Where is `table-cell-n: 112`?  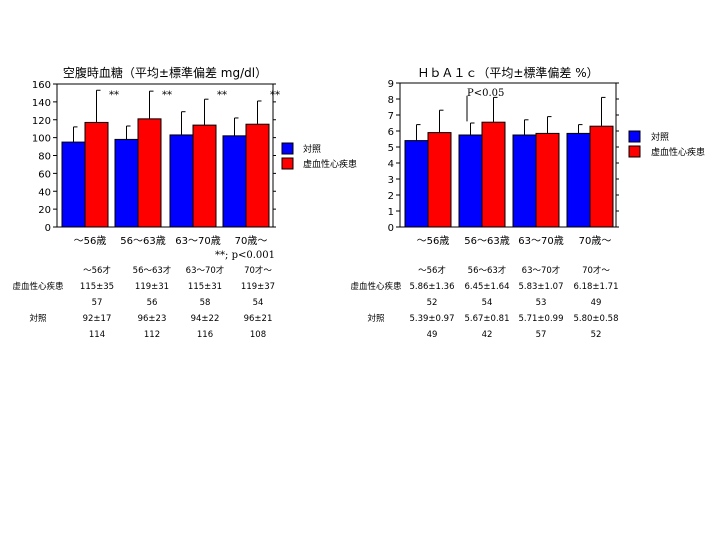 table-cell-n: 112 is located at coordinates (152, 335).